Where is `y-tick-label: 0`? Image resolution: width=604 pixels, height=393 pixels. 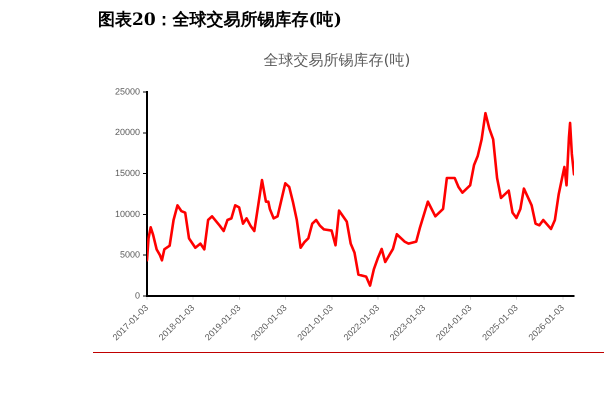
y-tick-label: 0 is located at coordinates (137, 295).